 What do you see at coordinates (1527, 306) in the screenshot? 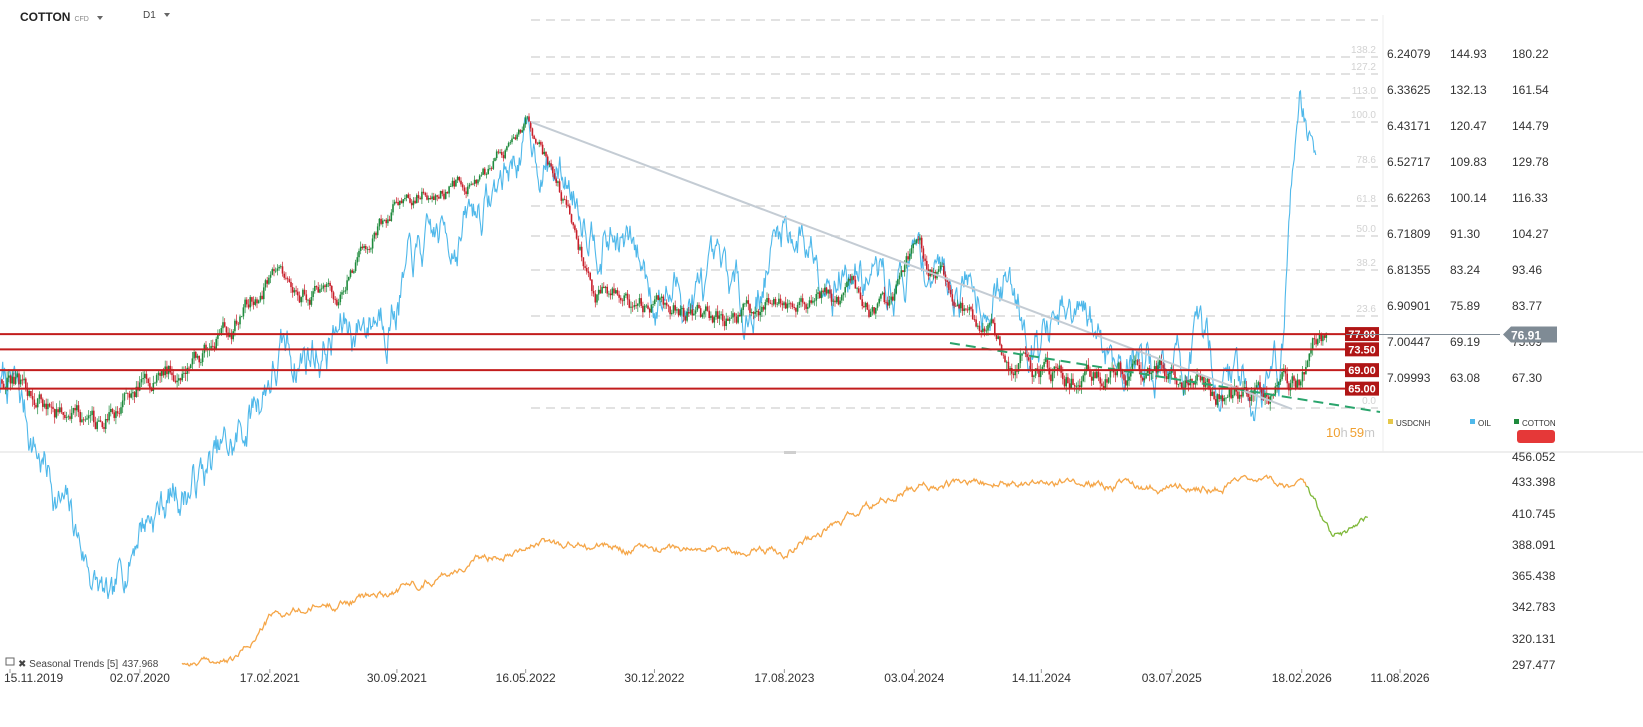
I see `cotton-axis-tick: 83.77` at bounding box center [1527, 306].